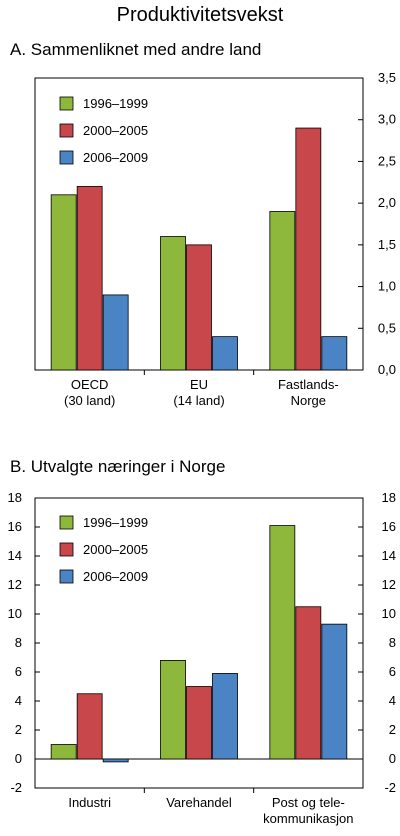 The width and height of the screenshot is (400, 836). I want to click on panel-a-category-label: Norge, so click(308, 400).